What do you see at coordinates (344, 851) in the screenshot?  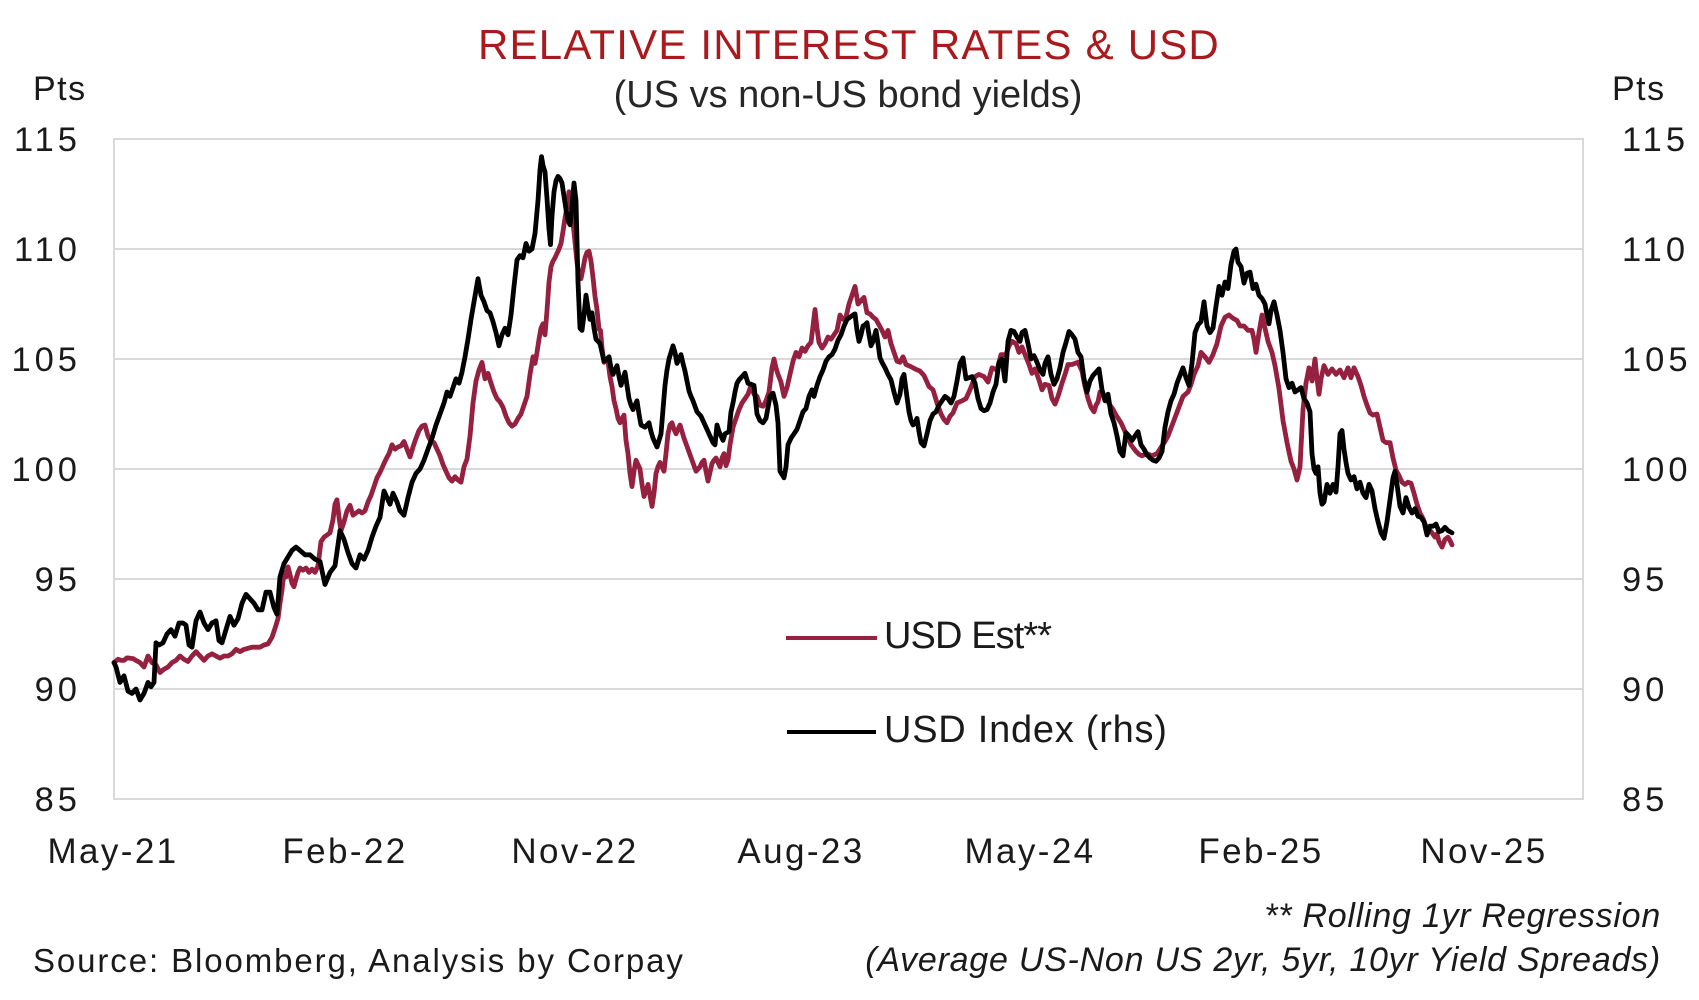 I see `svg-text: Feb-22` at bounding box center [344, 851].